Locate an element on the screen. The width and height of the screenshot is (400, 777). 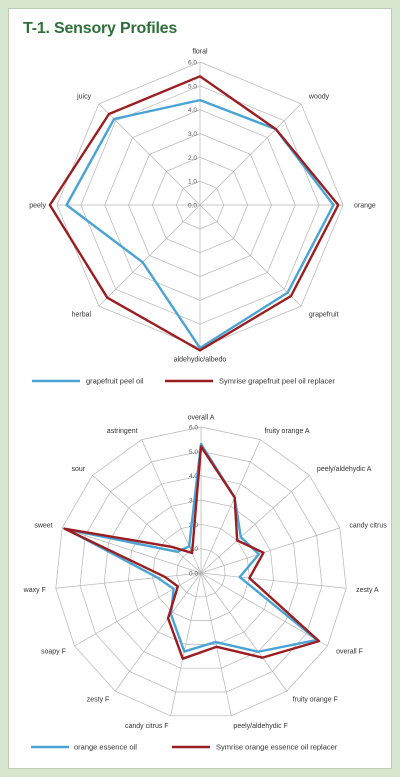
legend-label-1: orange essence oil is located at coordinates (105, 747).